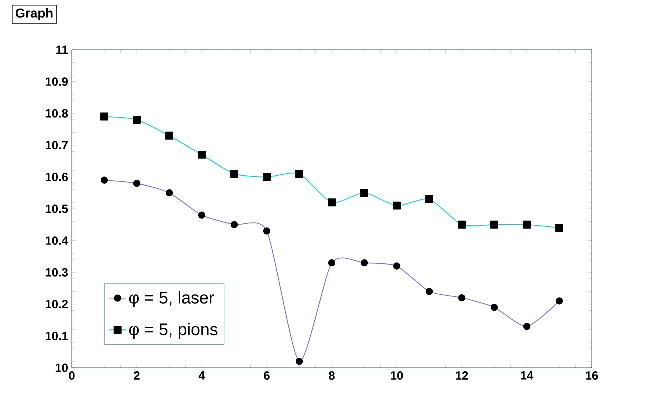 The width and height of the screenshot is (662, 401). I want to click on y-tick-label: 10, so click(62, 368).